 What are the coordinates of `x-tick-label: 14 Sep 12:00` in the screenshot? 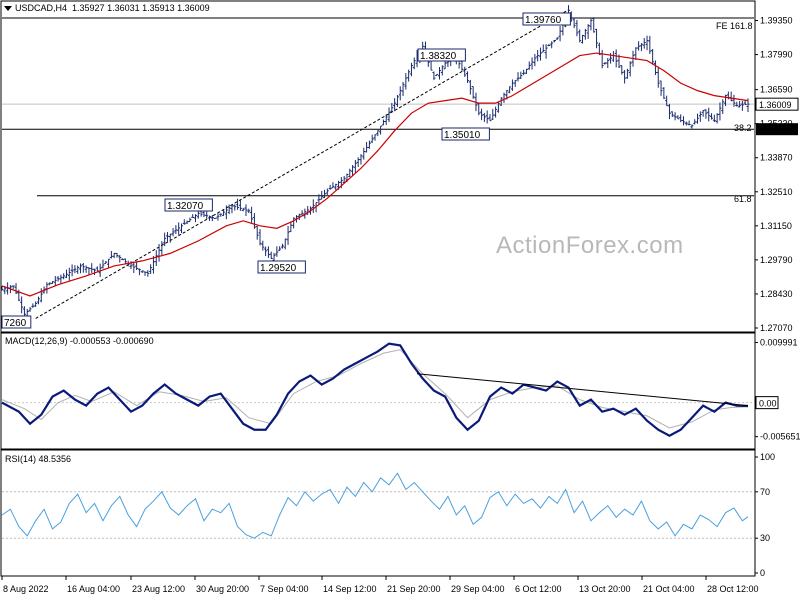 It's located at (350, 589).